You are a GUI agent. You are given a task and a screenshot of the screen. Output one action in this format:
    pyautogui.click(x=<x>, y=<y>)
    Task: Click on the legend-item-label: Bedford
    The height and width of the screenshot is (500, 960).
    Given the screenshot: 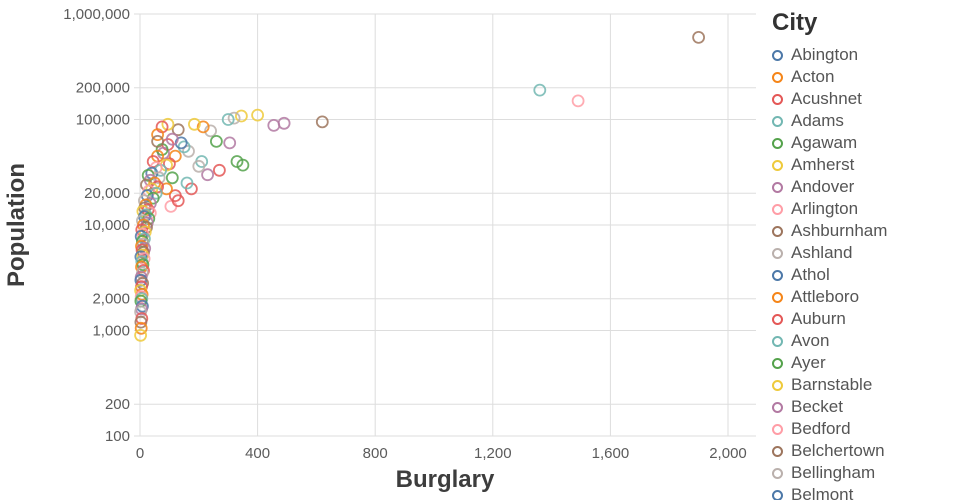 What is the action you would take?
    pyautogui.click(x=821, y=429)
    